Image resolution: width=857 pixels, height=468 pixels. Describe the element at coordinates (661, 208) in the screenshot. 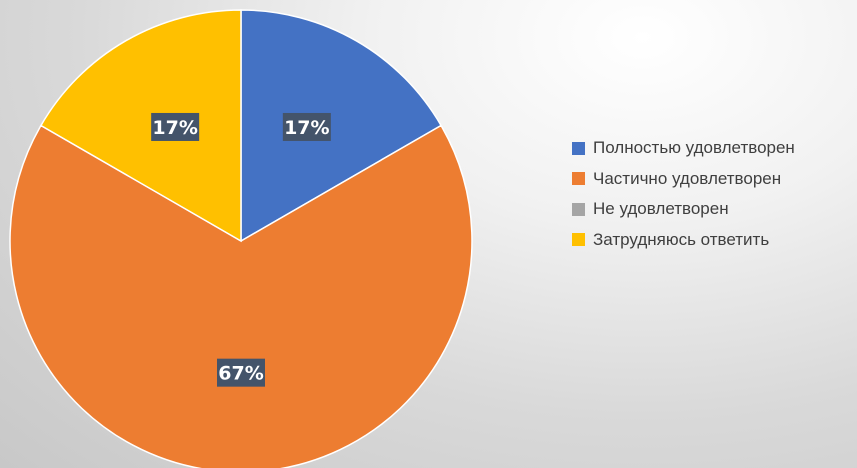

I see `legend-label: Не удовлетворен` at that location.